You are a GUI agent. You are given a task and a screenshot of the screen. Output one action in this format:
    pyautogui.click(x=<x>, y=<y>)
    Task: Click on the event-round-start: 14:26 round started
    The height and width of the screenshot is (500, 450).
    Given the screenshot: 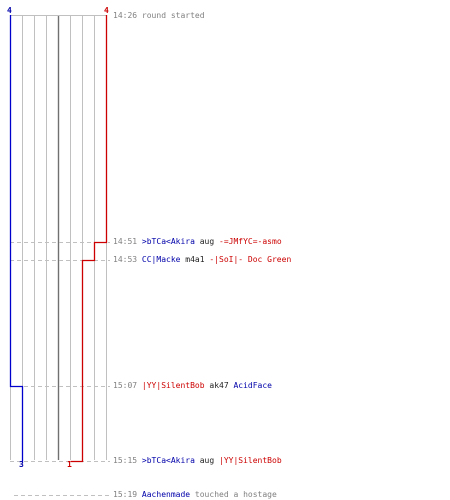 What is the action you would take?
    pyautogui.click(x=159, y=16)
    